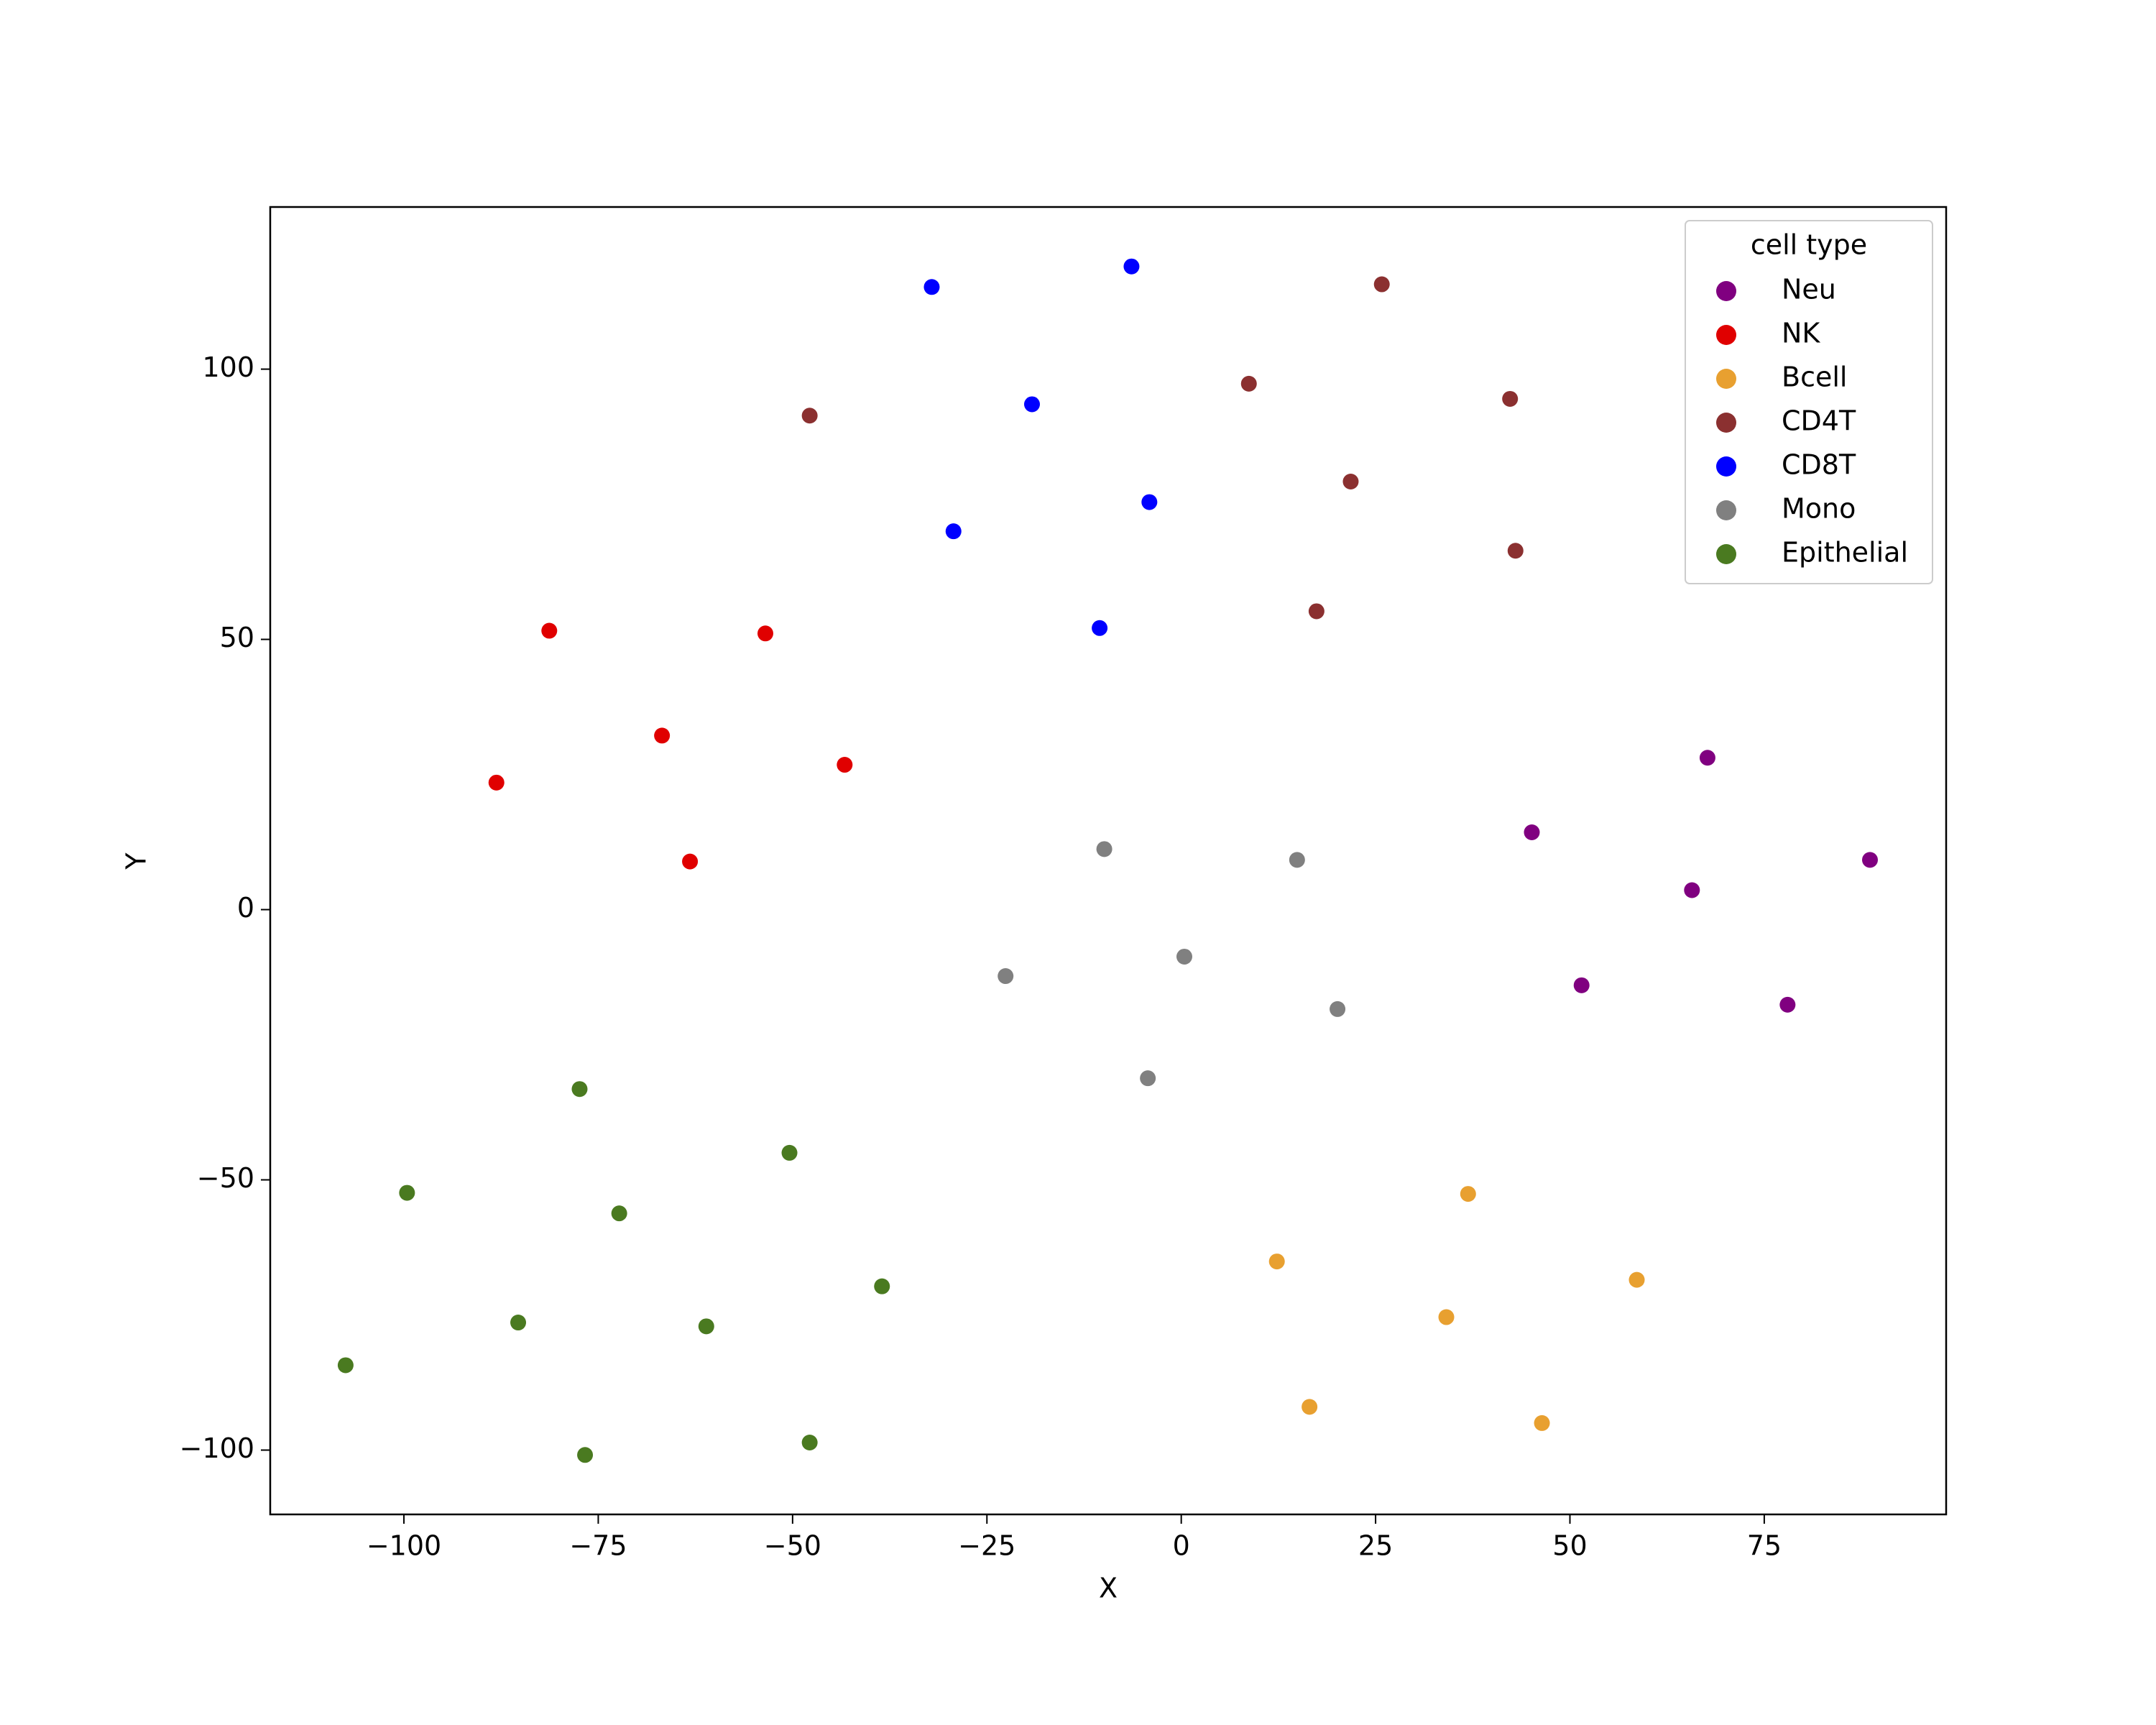 The image size is (2156, 1725). Describe the element at coordinates (1819, 465) in the screenshot. I see `legend-label: CD8T` at that location.